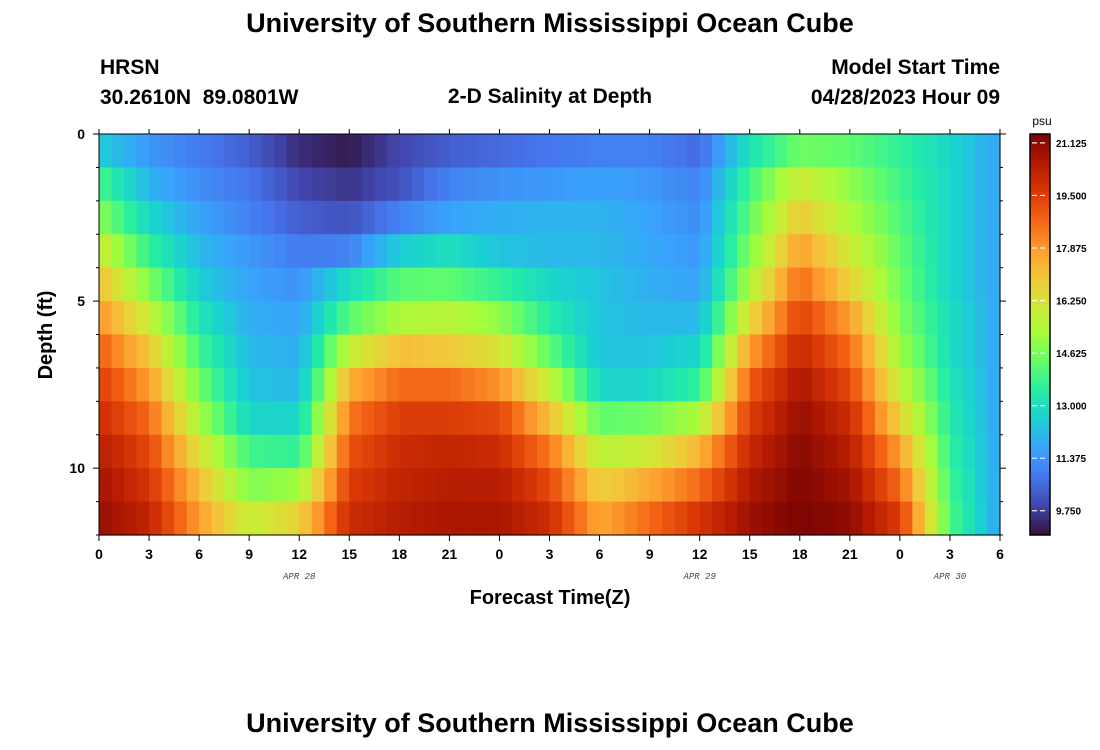  I want to click on y-axis-title: Depth (ft), so click(46, 335).